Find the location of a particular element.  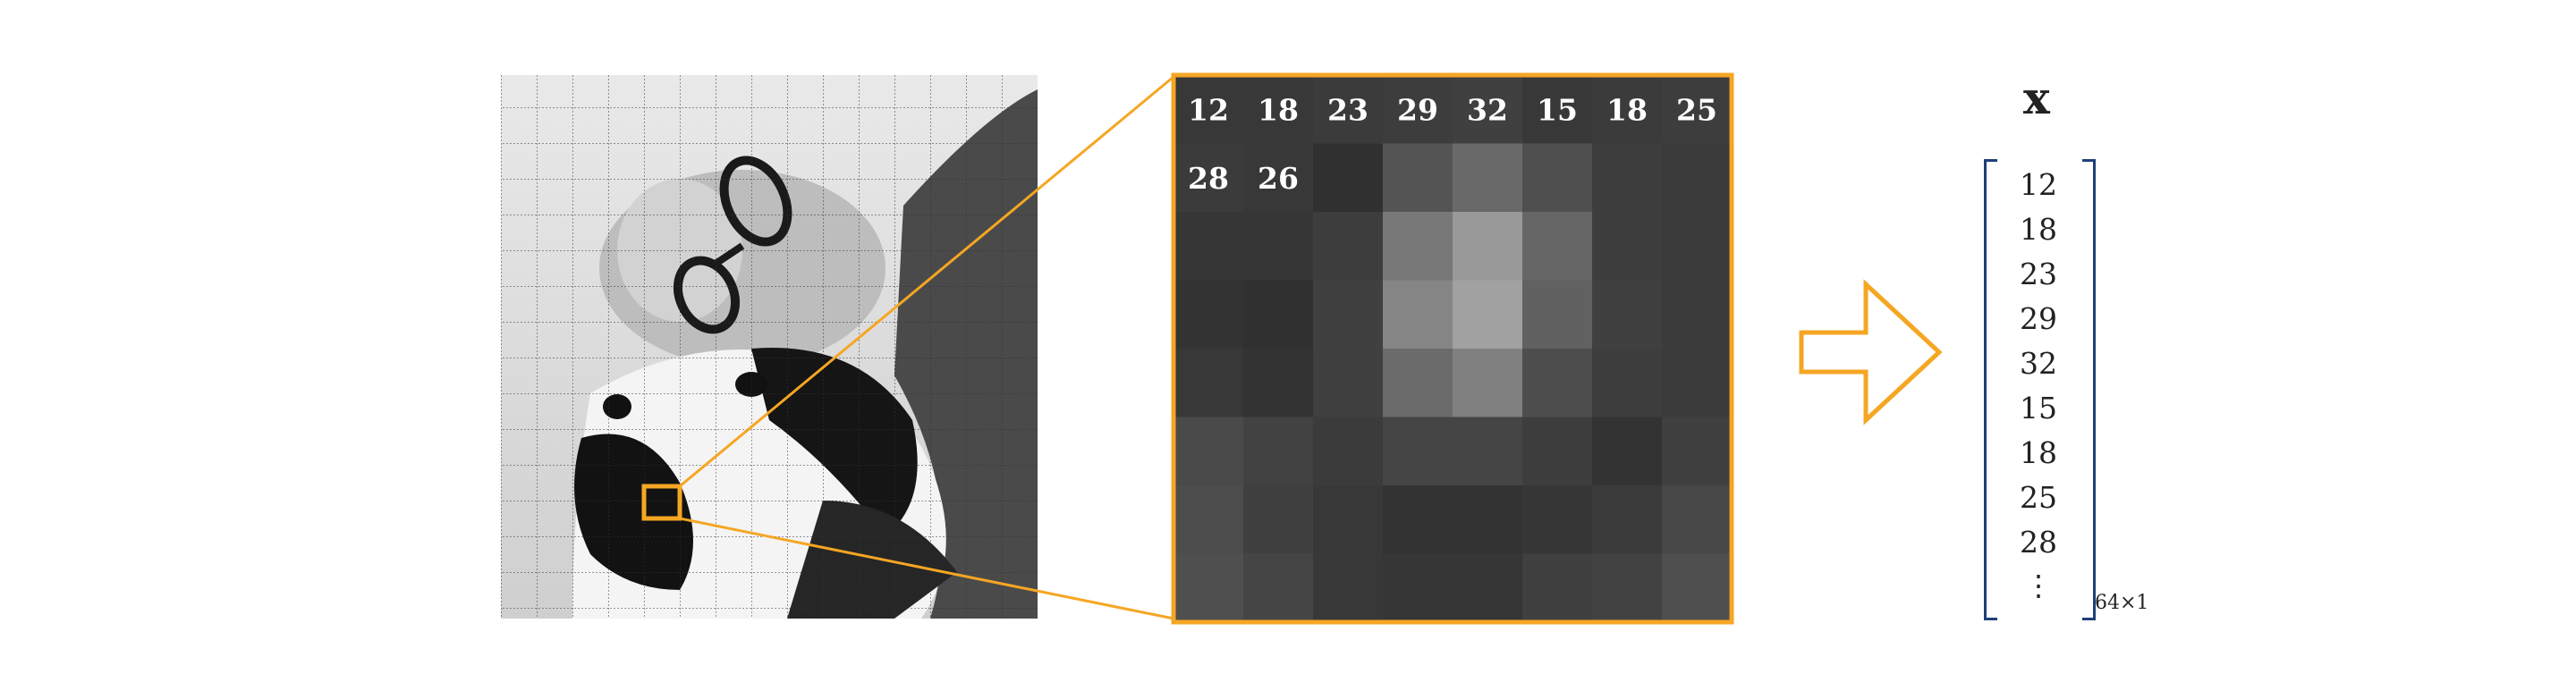

vector-value: 28 is located at coordinates (2038, 542).